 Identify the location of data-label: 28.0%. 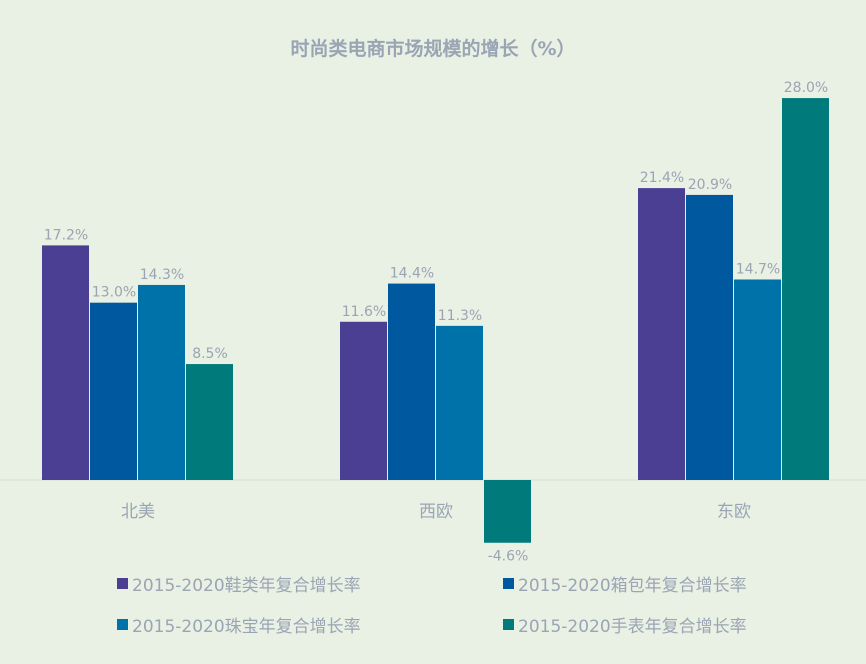
(806, 88).